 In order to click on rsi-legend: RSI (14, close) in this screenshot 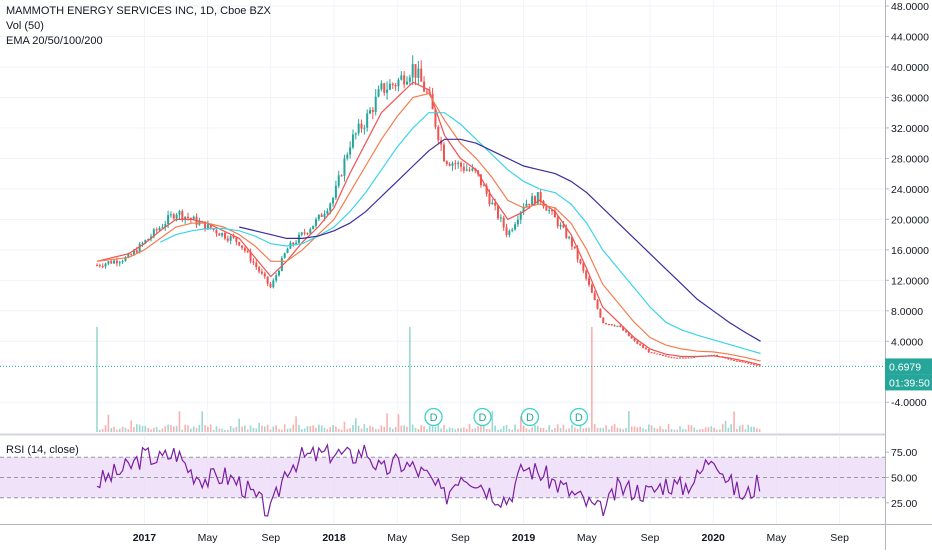, I will do `click(42, 450)`.